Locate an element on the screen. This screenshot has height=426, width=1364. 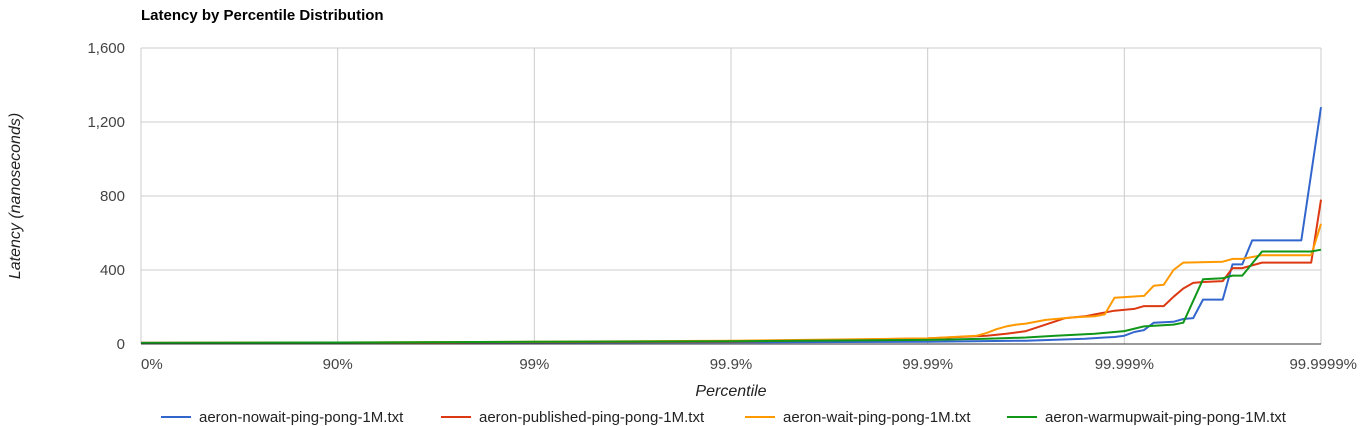
x-tick-label: 99.9% is located at coordinates (731, 364).